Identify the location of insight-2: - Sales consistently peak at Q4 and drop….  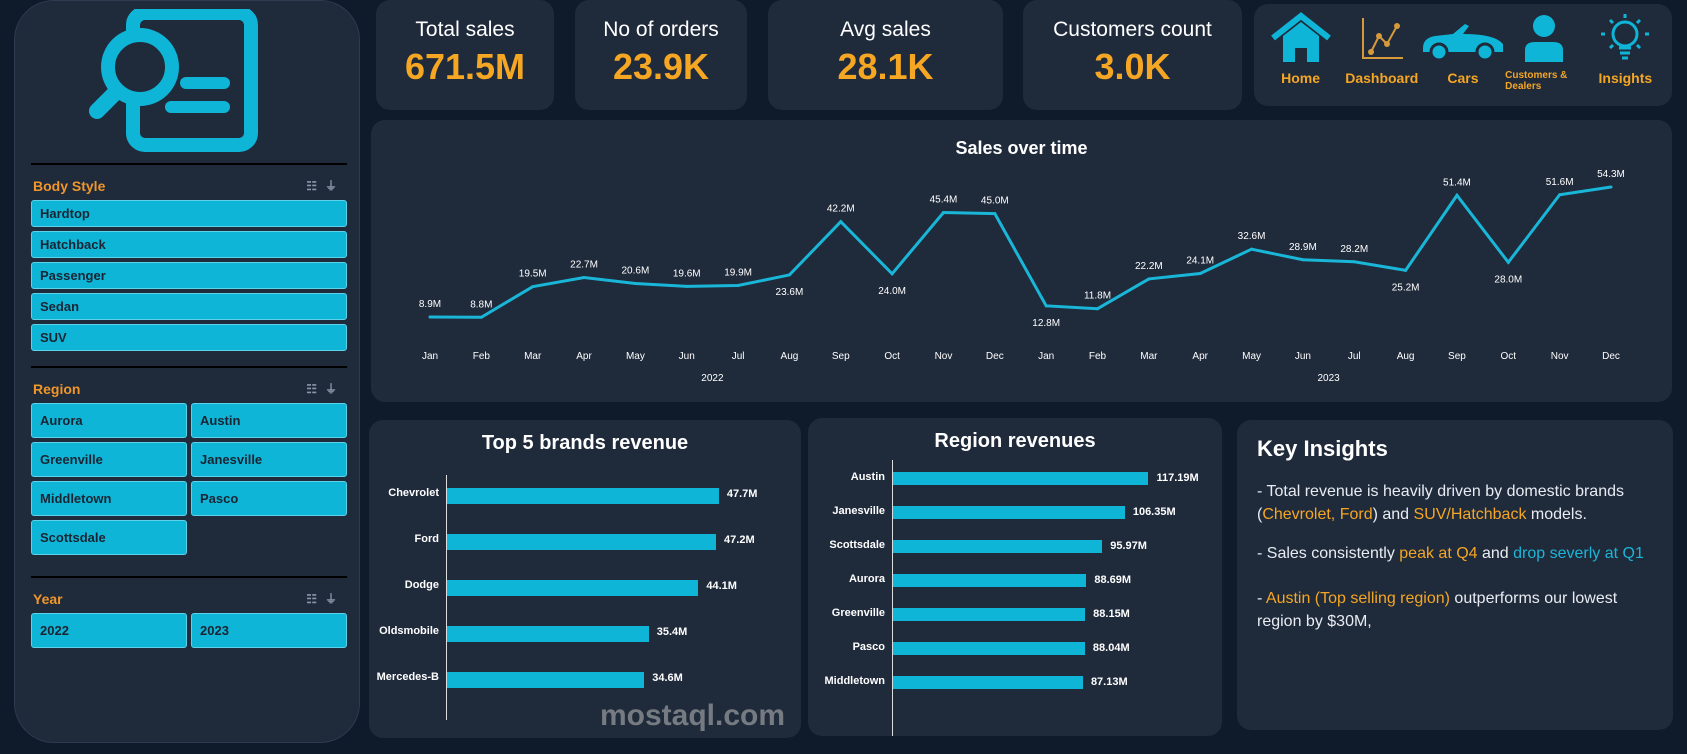
(1450, 553).